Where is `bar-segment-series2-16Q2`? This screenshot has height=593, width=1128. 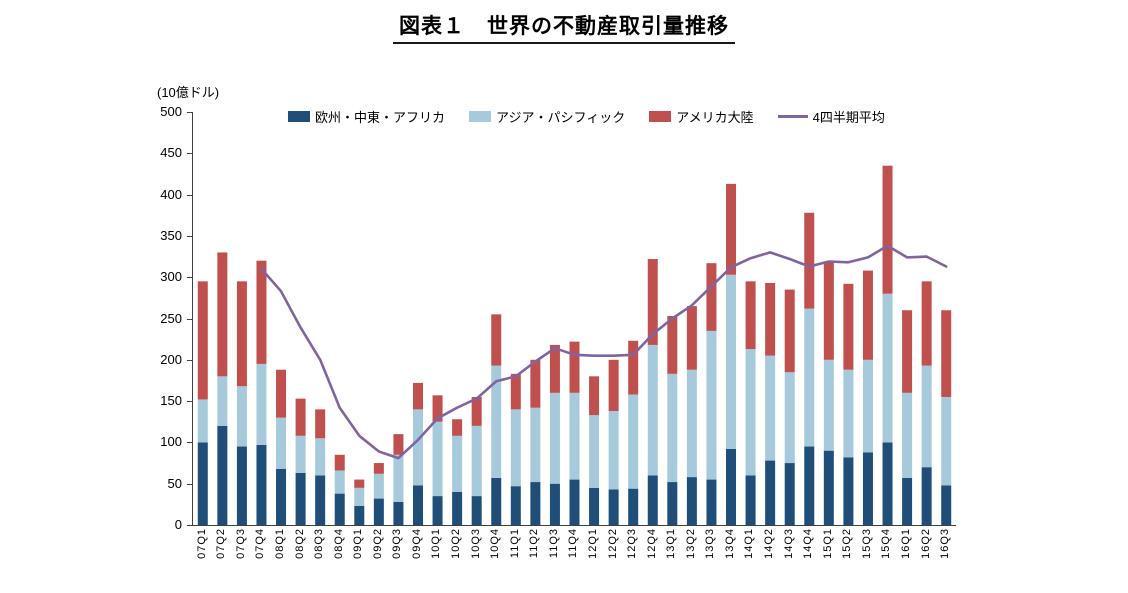 bar-segment-series2-16Q2 is located at coordinates (926, 323).